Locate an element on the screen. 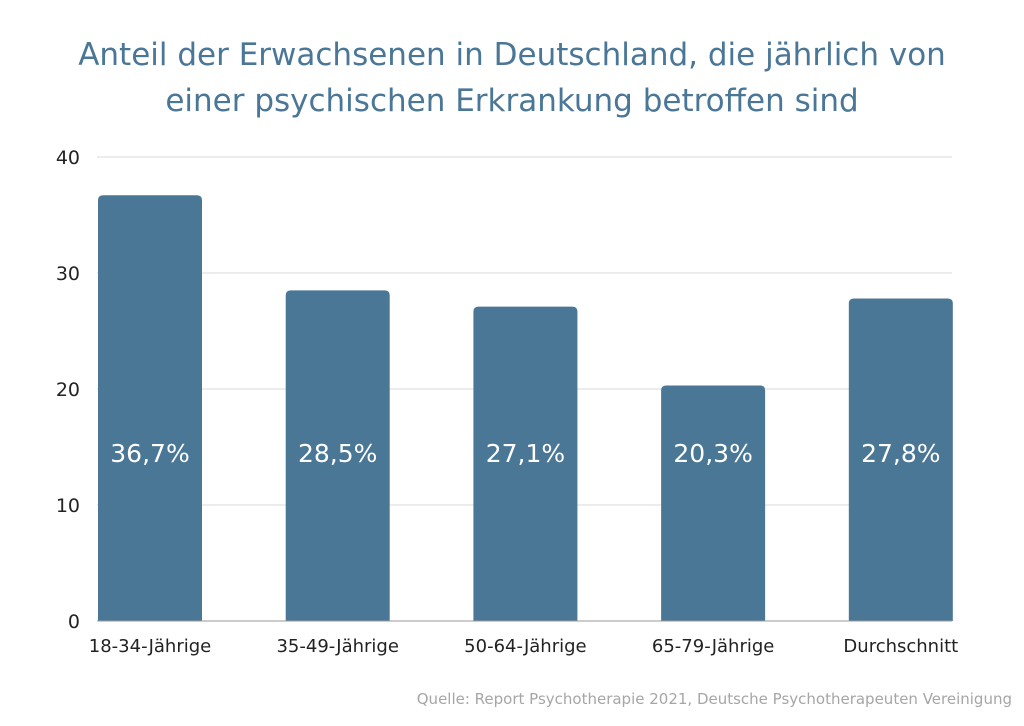 This screenshot has height=726, width=1024. data-label: 27,1% is located at coordinates (525, 453).